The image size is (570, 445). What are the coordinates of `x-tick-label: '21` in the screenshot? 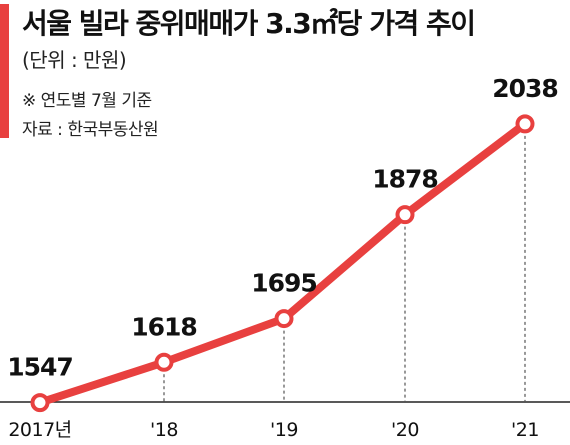 It's located at (525, 430).